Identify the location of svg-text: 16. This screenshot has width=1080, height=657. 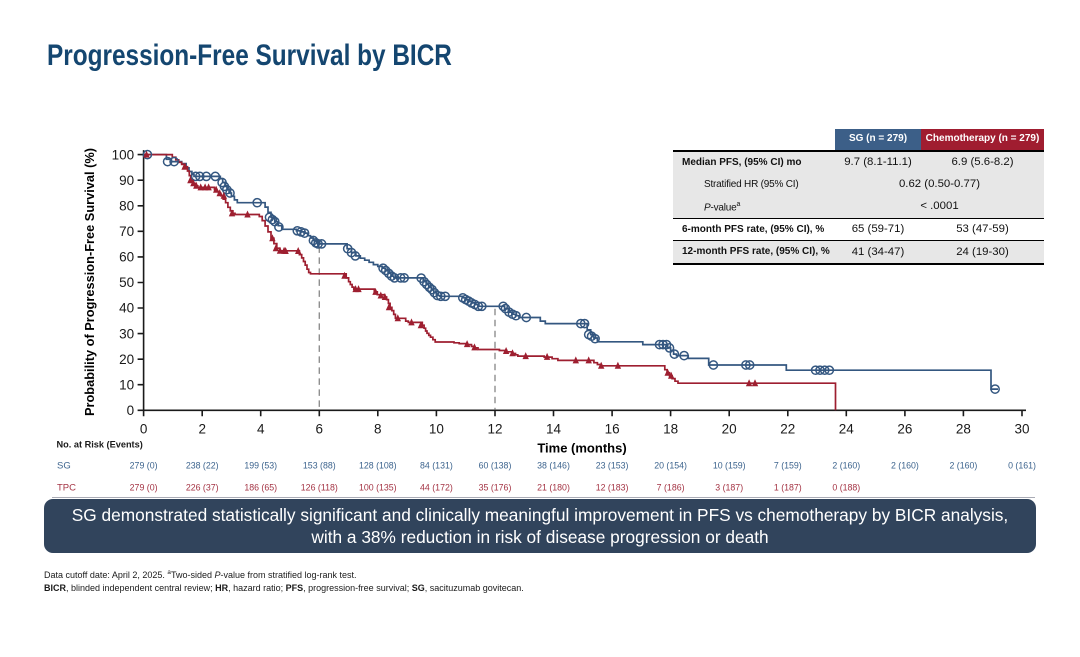
(612, 429).